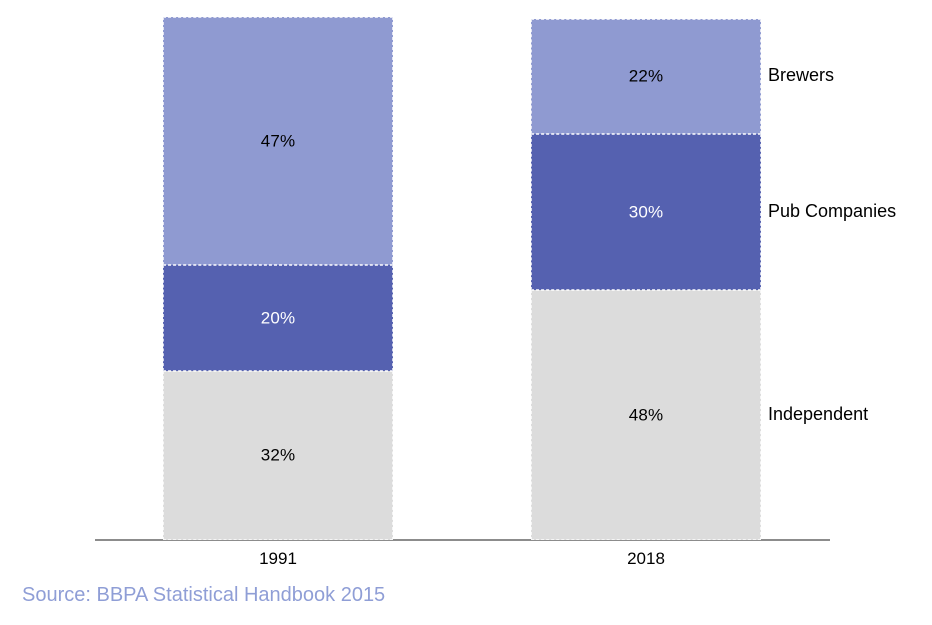 The width and height of the screenshot is (932, 625). Describe the element at coordinates (818, 414) in the screenshot. I see `series-label-independent: Independent` at that location.